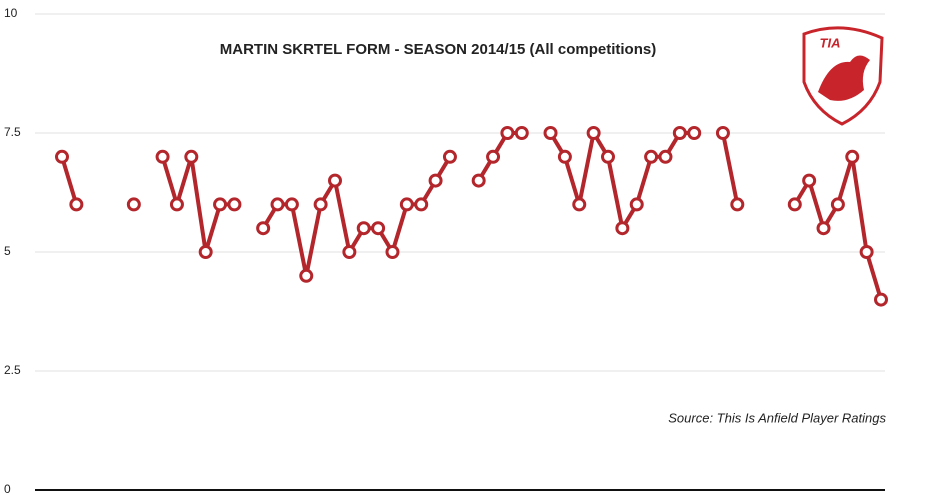  Describe the element at coordinates (12, 132) in the screenshot. I see `y-tick-label: 7.5` at that location.